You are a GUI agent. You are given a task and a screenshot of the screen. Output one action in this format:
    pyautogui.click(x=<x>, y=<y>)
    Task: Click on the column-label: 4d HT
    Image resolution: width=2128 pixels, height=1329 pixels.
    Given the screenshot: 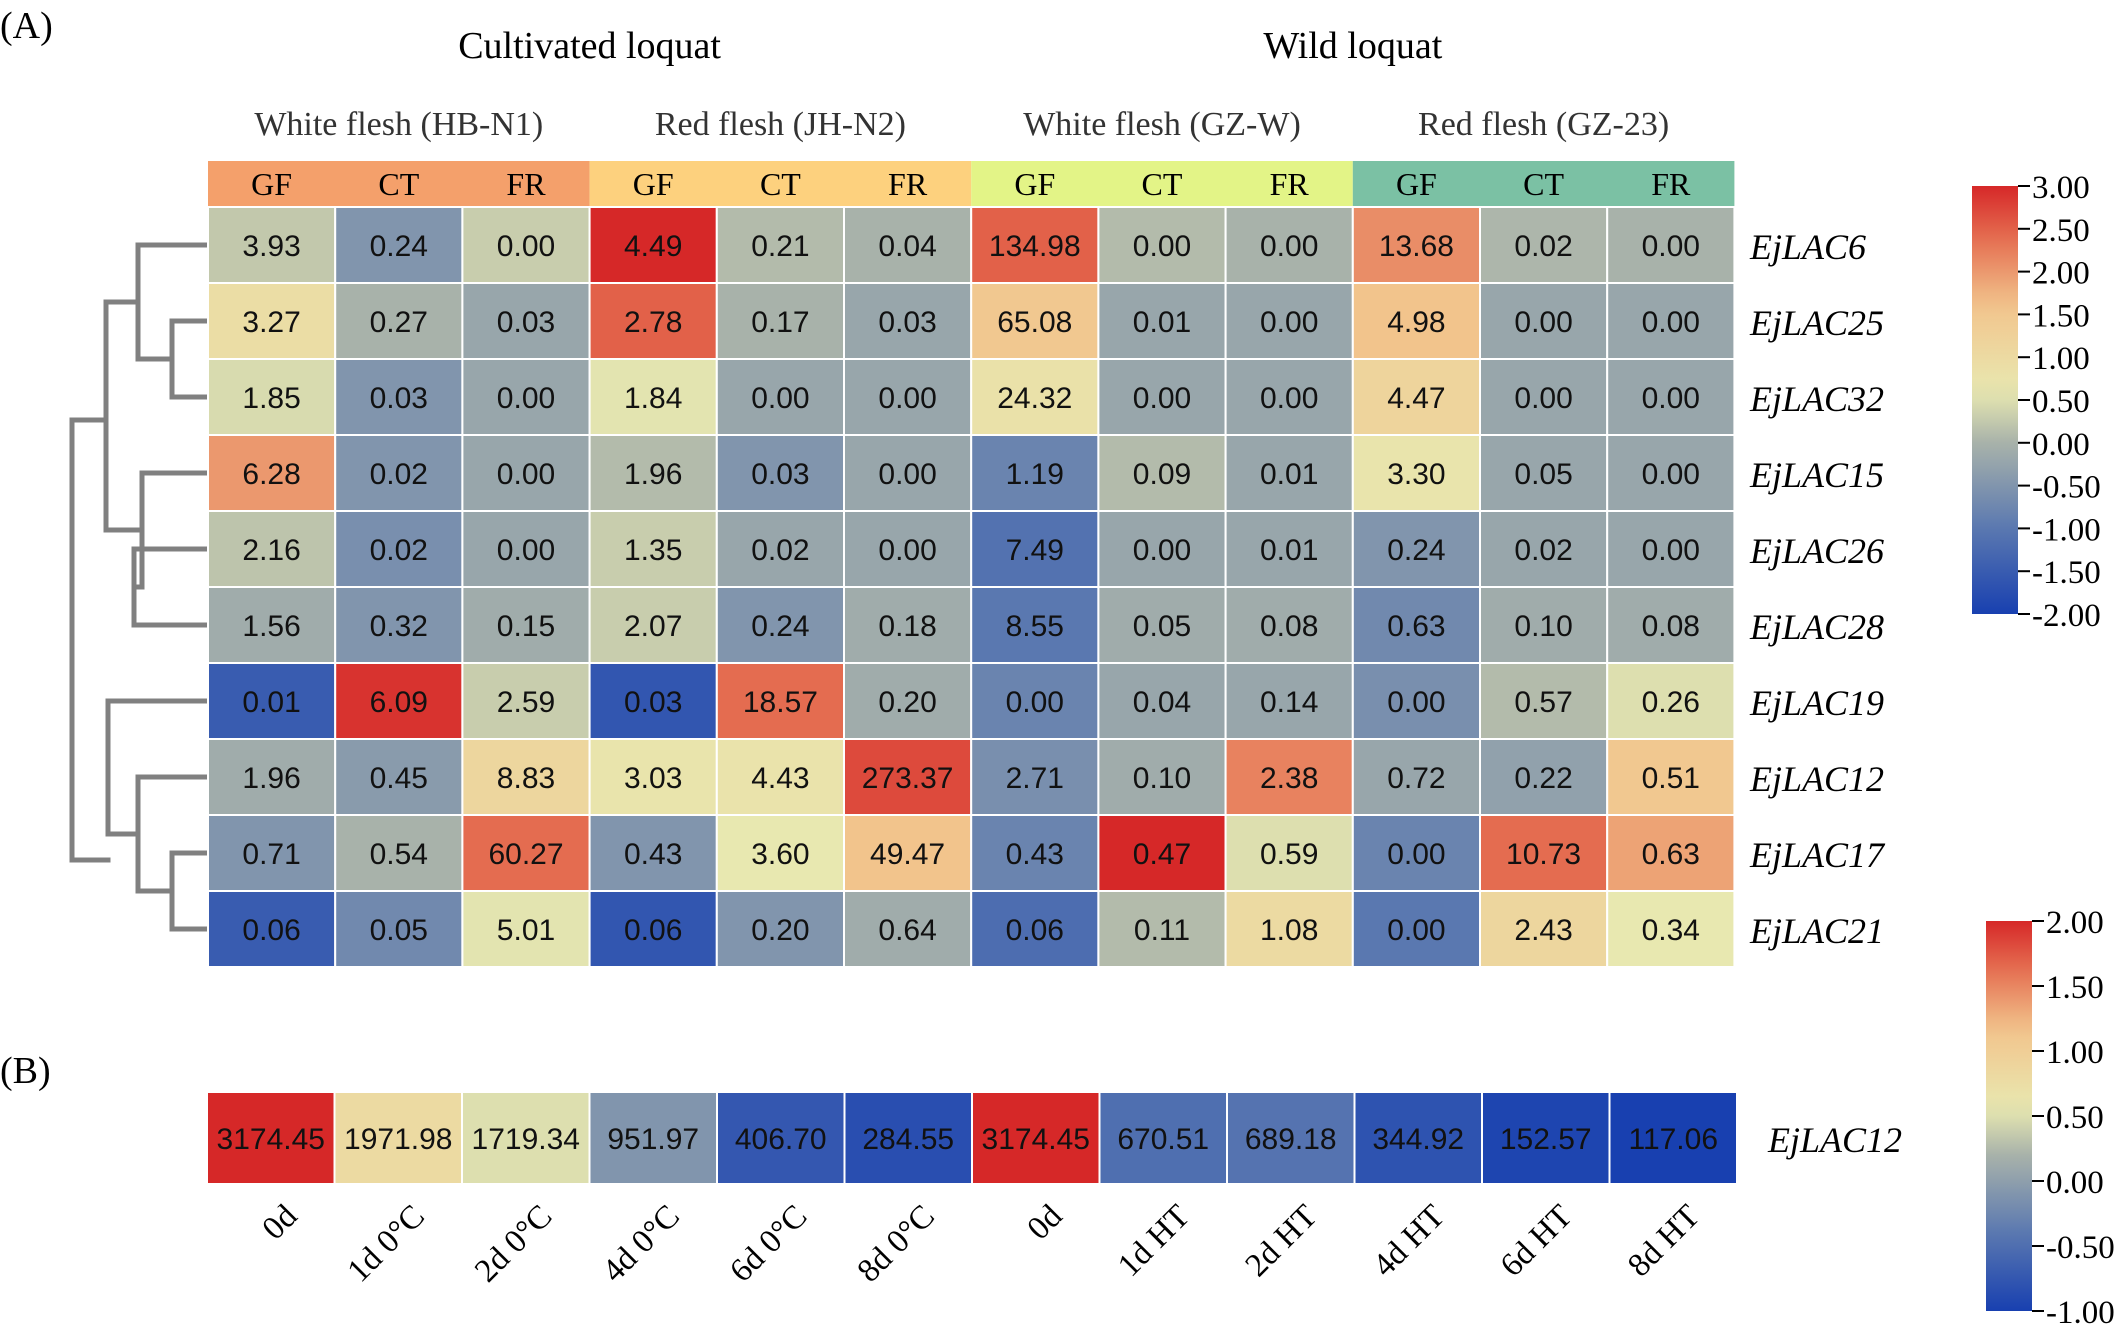 What is the action you would take?
    pyautogui.click(x=1409, y=1241)
    